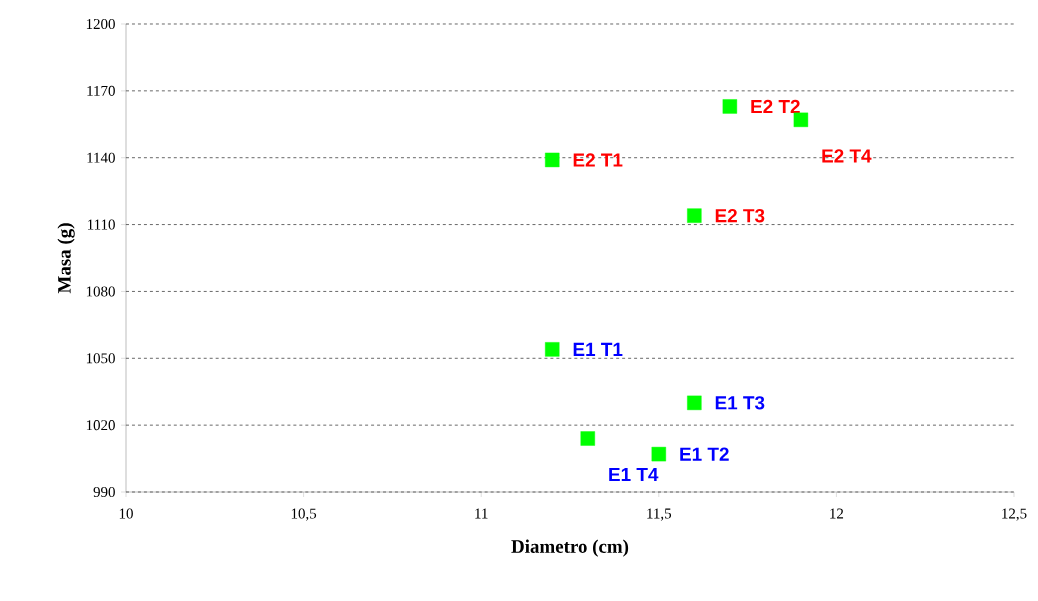 The width and height of the screenshot is (1038, 601). Describe the element at coordinates (100, 24) in the screenshot. I see `y-tick-label: 1200` at that location.